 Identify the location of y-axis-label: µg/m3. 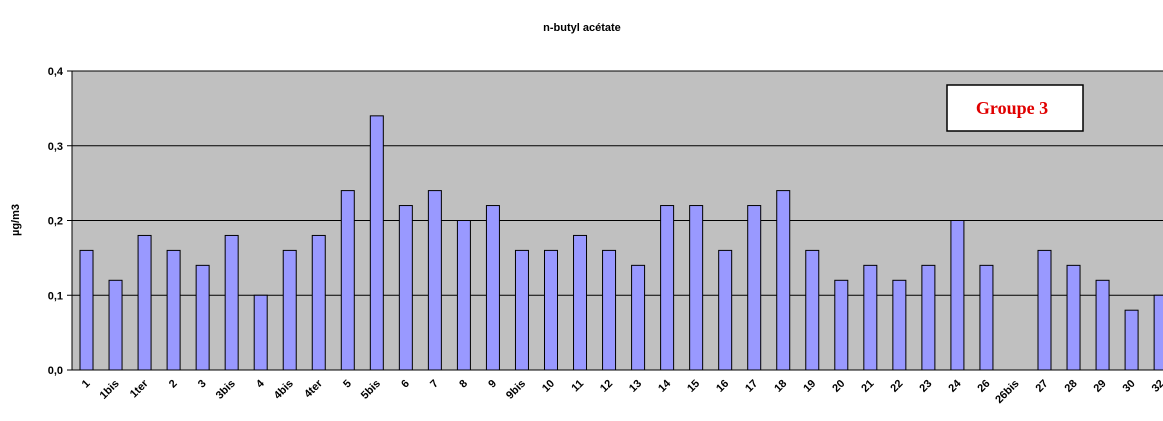
(16, 220).